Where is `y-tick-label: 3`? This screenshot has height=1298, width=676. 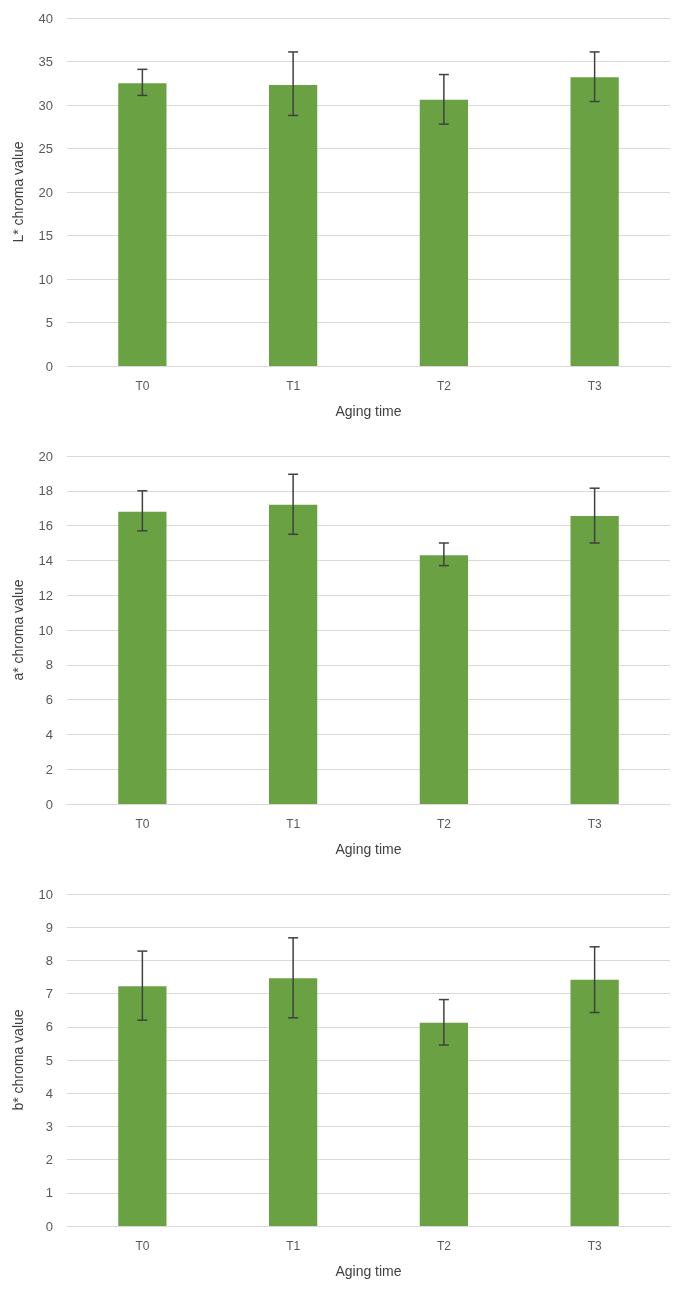
y-tick-label: 3 is located at coordinates (49, 1126).